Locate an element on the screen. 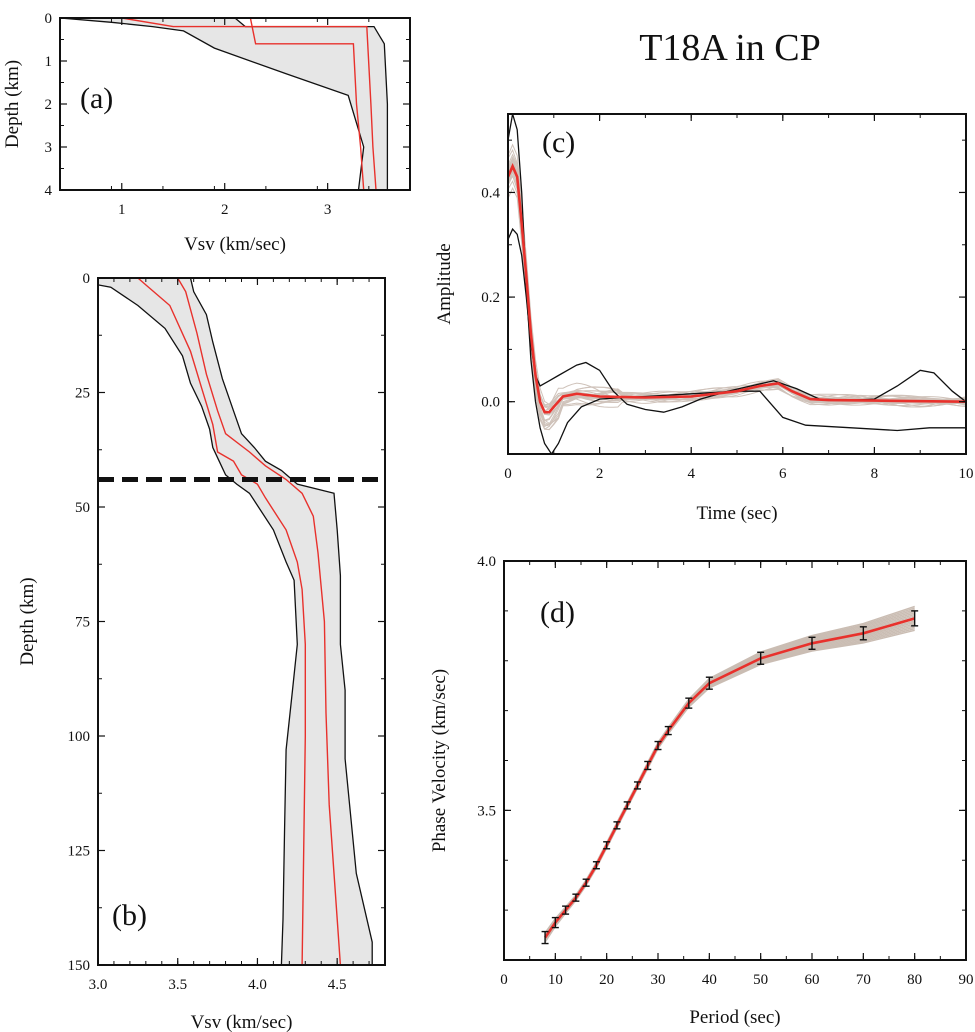 The height and width of the screenshot is (1032, 975). model-envelope-fill is located at coordinates (224, 104).